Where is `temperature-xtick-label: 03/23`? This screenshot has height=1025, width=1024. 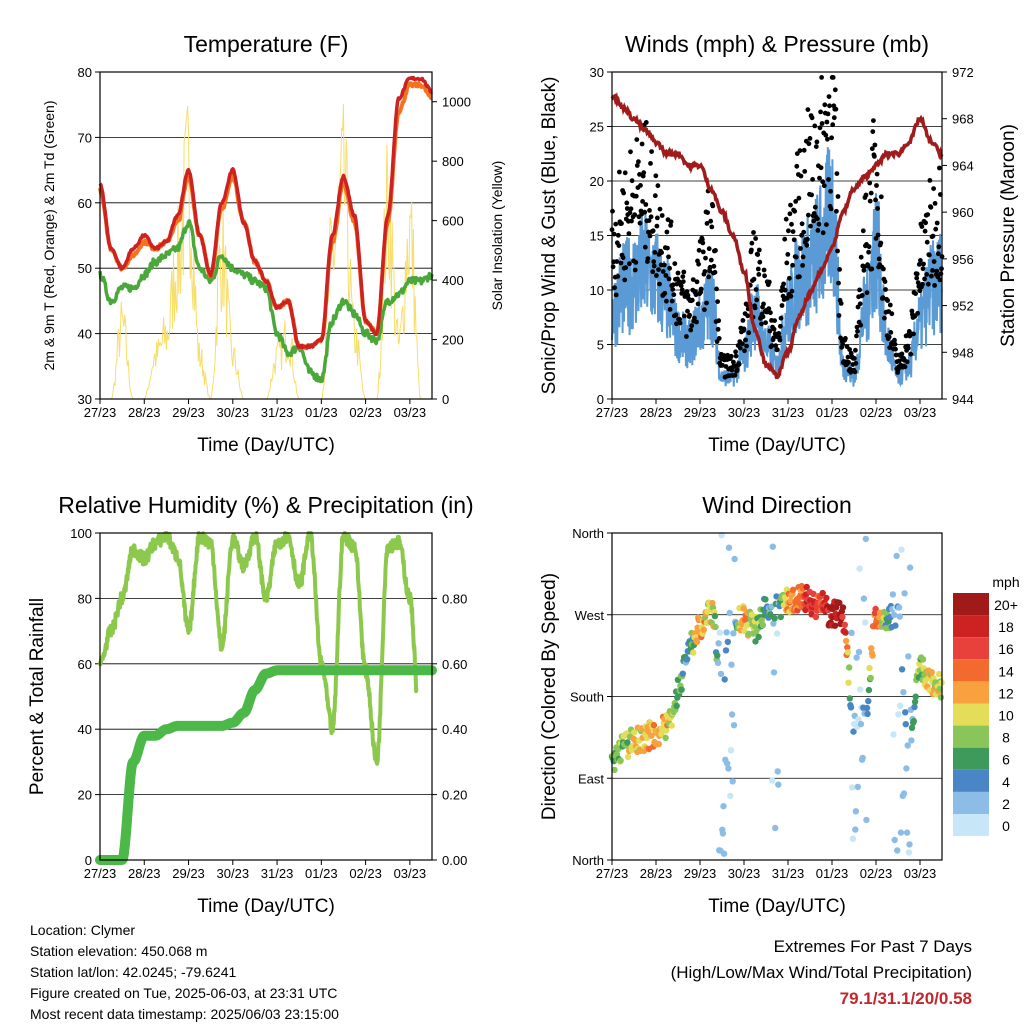
temperature-xtick-label: 03/23 is located at coordinates (410, 412).